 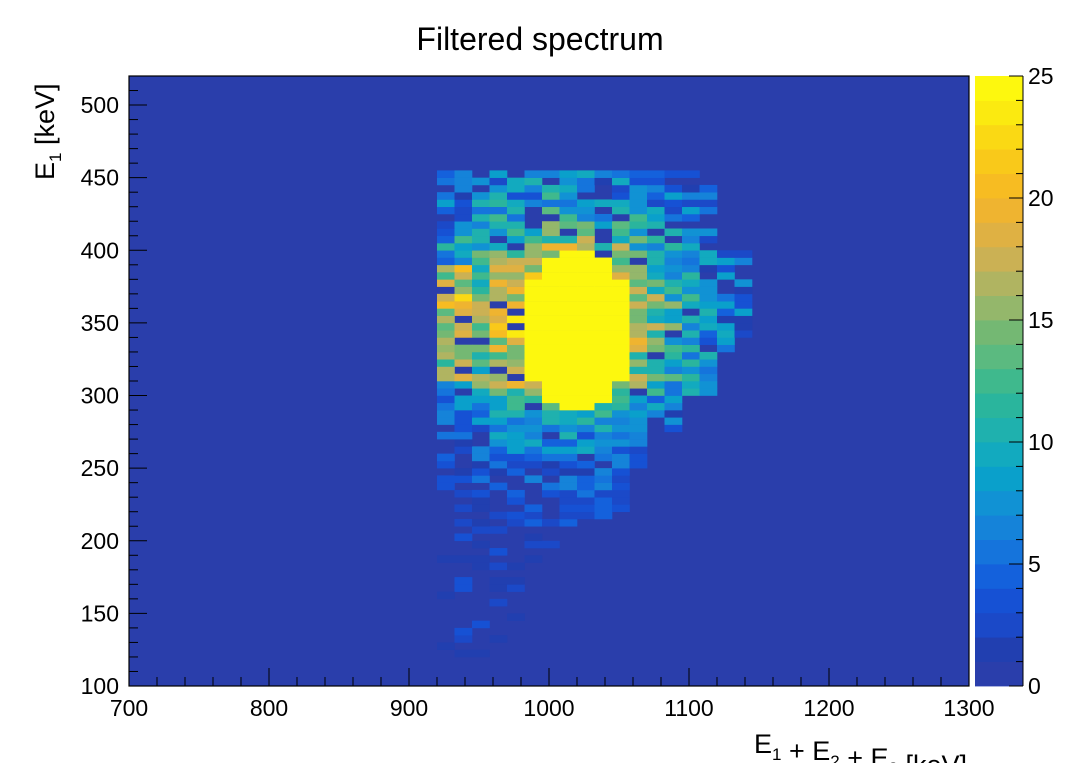 I want to click on x-tick-label: 800, so click(x=269, y=708).